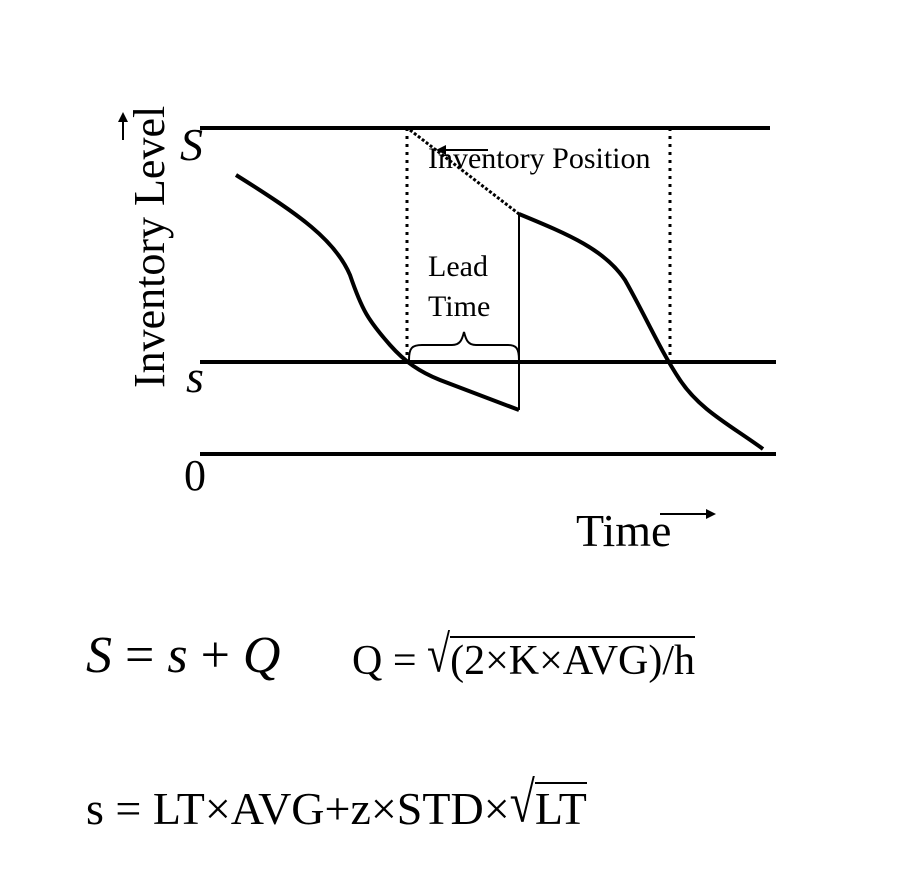  I want to click on formula-reorder-point: s = LT×AVG+z×STD×√LT, so click(336, 802).